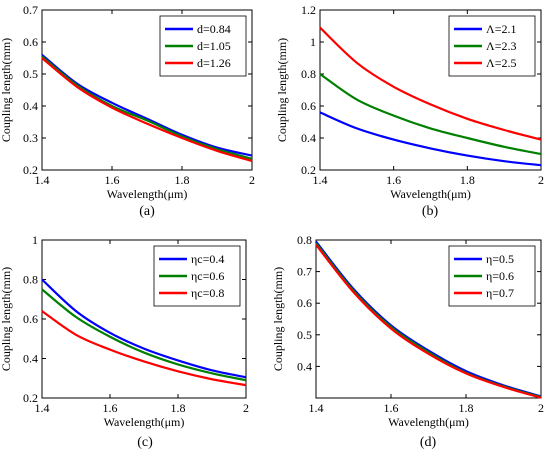 This screenshot has width=550, height=456. What do you see at coordinates (30, 138) in the screenshot?
I see `y-tick-label: 0.3` at bounding box center [30, 138].